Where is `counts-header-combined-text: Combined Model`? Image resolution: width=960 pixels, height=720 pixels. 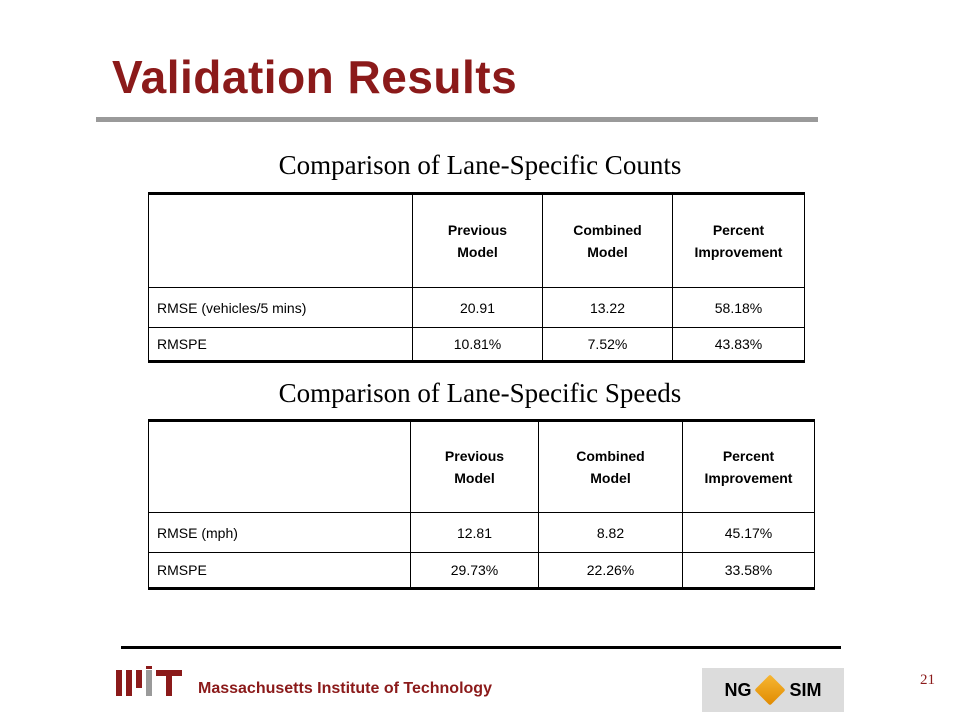
counts-header-combined-text: Combined Model is located at coordinates (607, 241).